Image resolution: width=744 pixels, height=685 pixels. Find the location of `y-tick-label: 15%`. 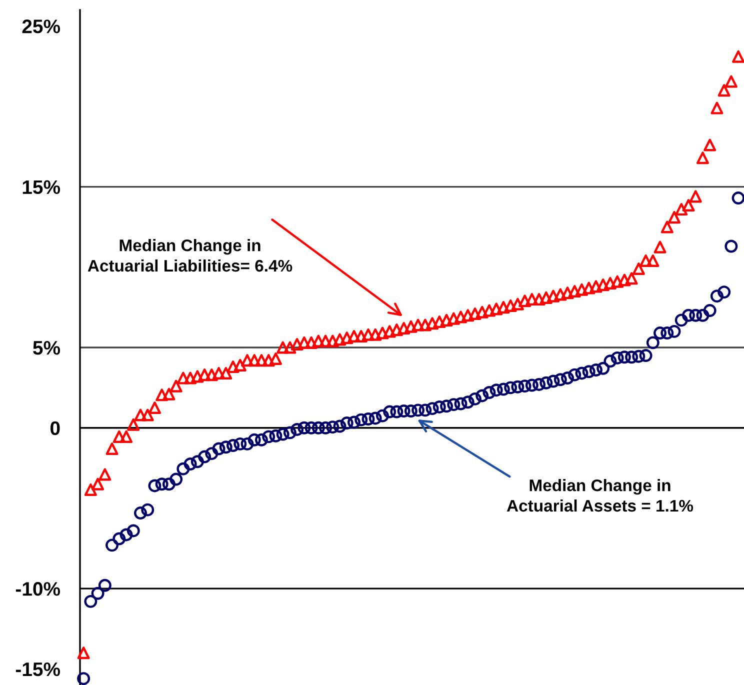

y-tick-label: 15% is located at coordinates (41, 187).